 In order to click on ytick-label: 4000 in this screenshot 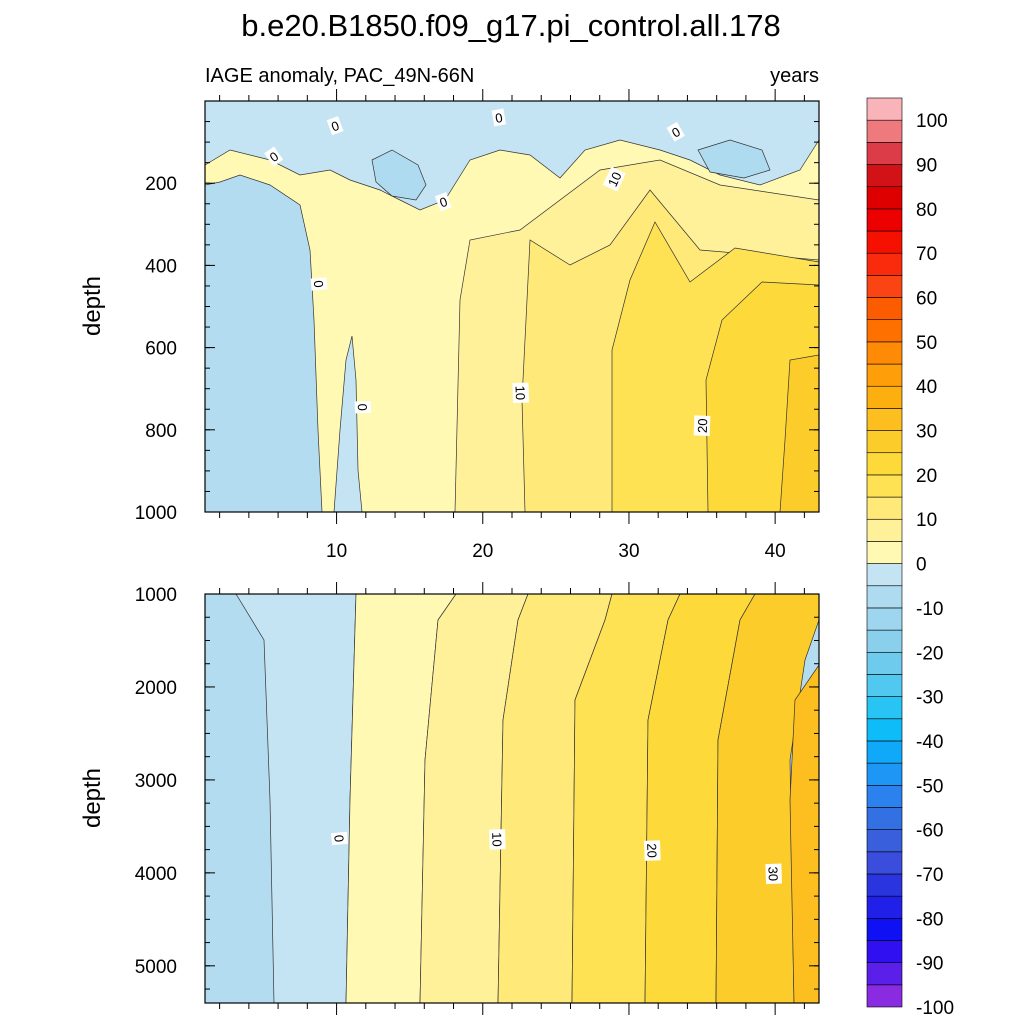, I will do `click(156, 874)`.